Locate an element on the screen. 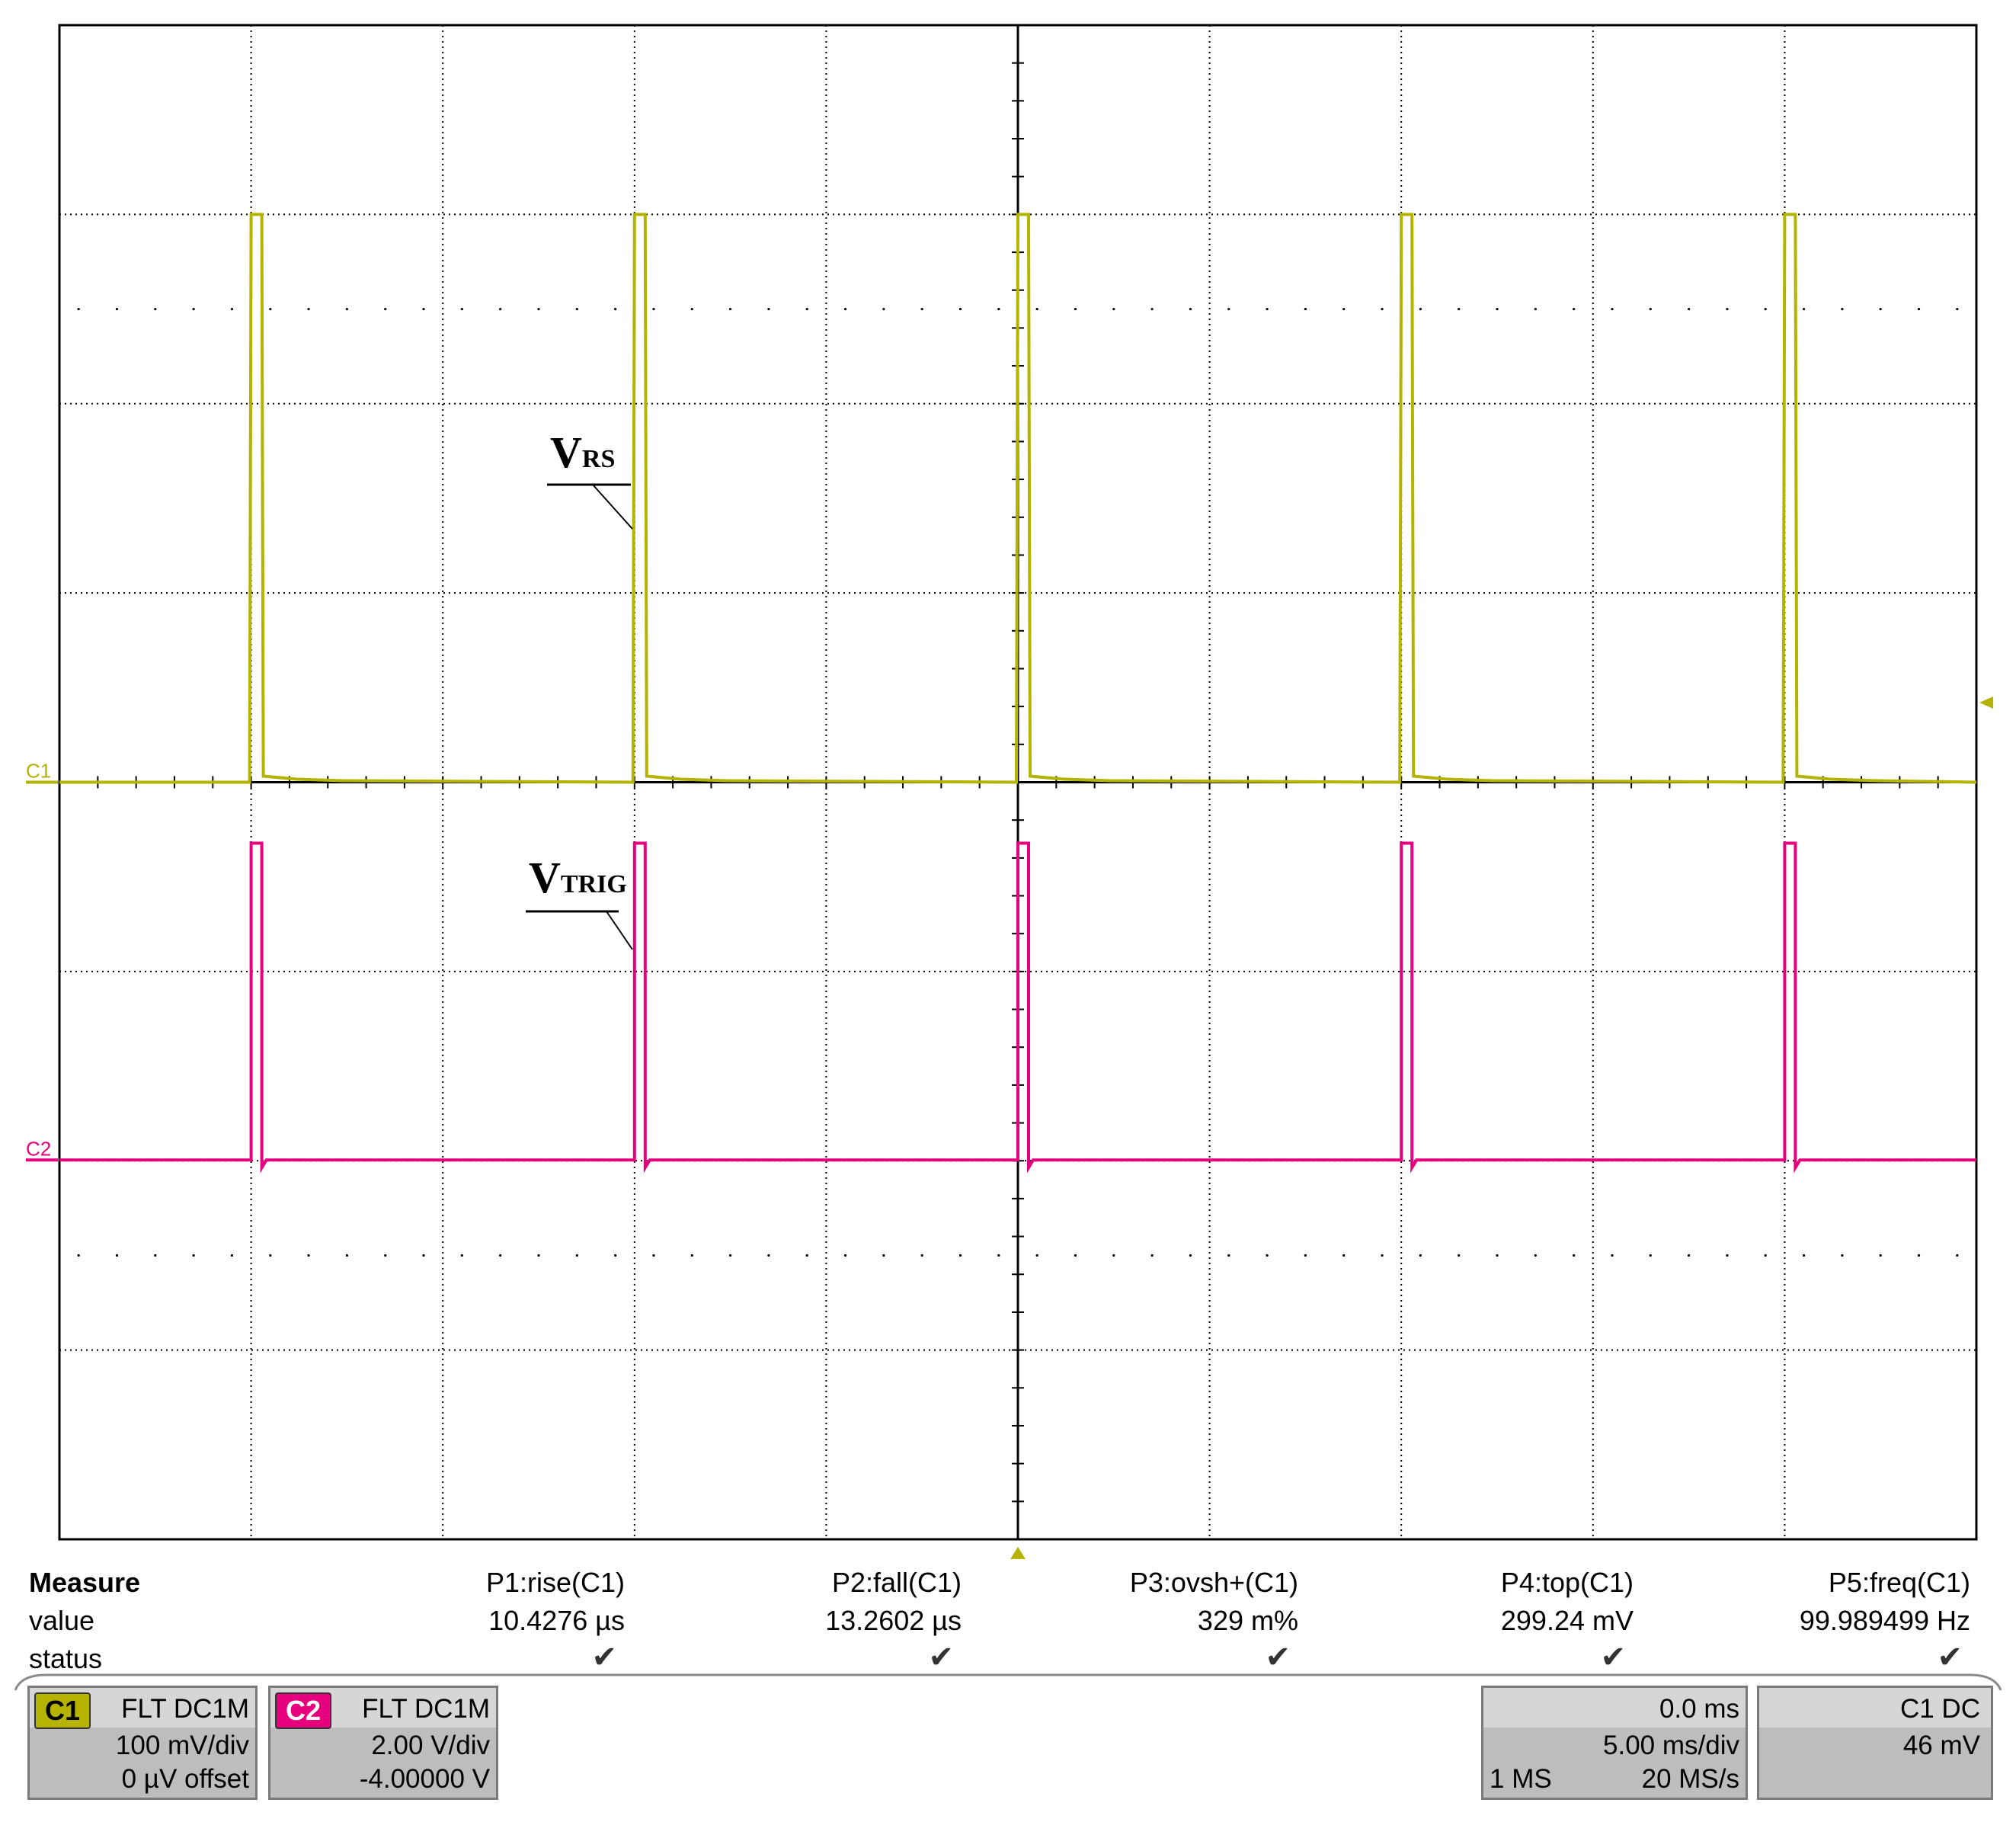 The width and height of the screenshot is (2016, 1822). status-row-label: status is located at coordinates (66, 1658).